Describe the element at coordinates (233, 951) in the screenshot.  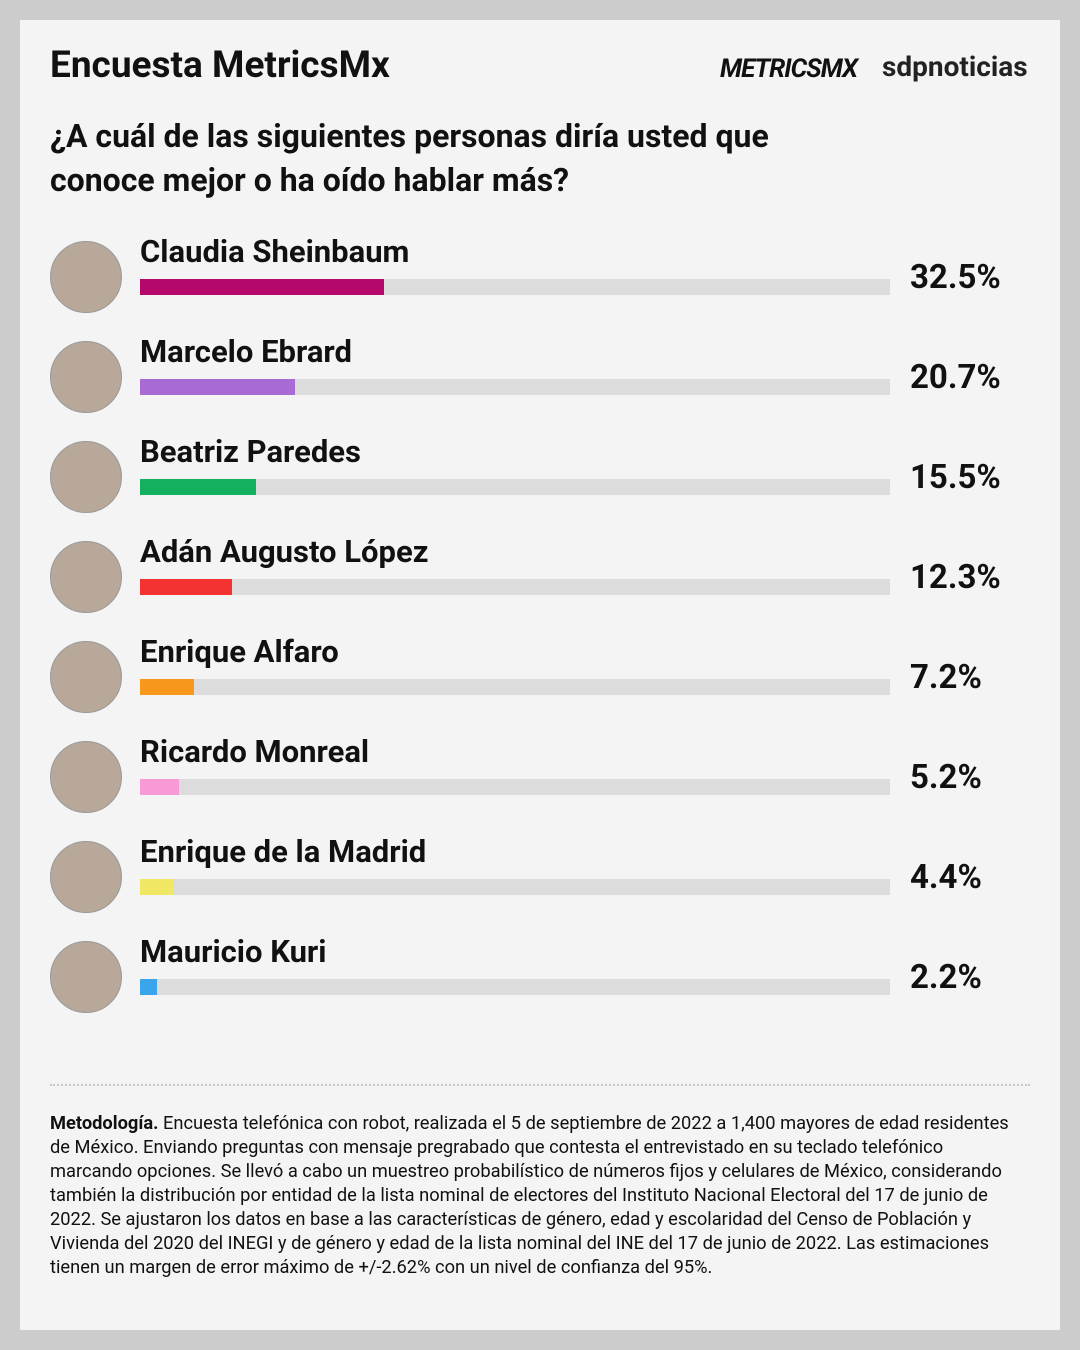
I see `category-label: Mauricio Kuri` at that location.